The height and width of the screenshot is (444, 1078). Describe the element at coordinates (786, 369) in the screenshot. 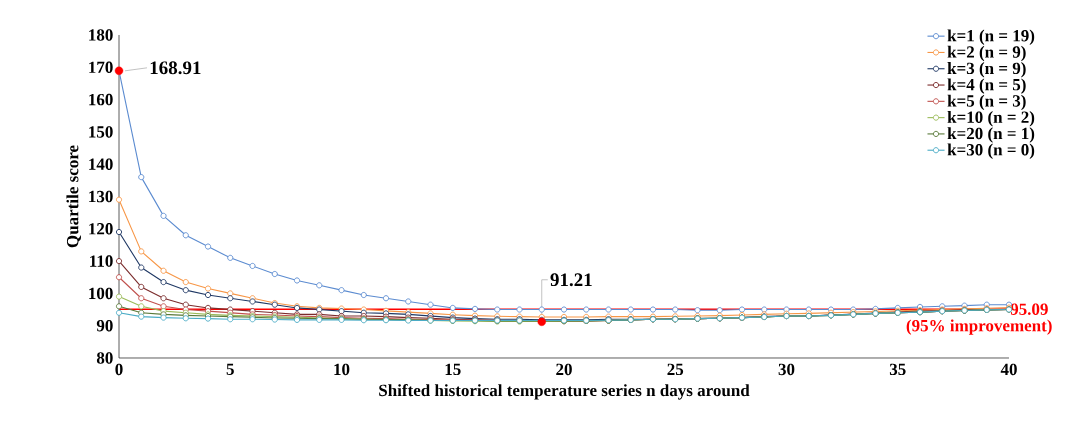

I see `x-tick-label: 30` at that location.